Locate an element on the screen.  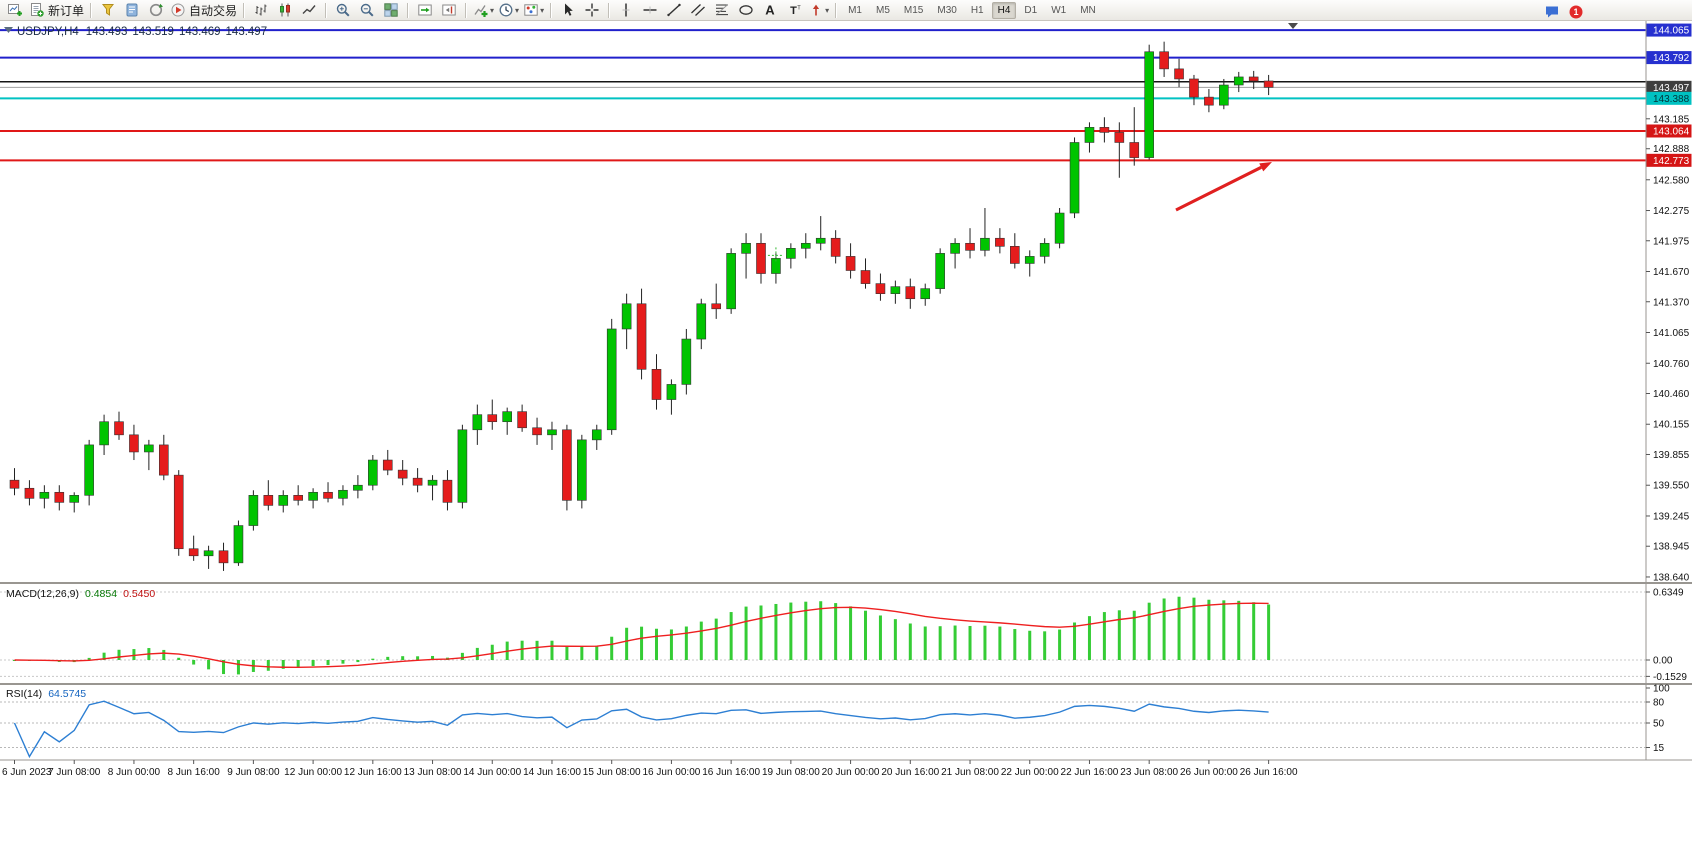
price-tick-label: 138.640 is located at coordinates (1671, 577).